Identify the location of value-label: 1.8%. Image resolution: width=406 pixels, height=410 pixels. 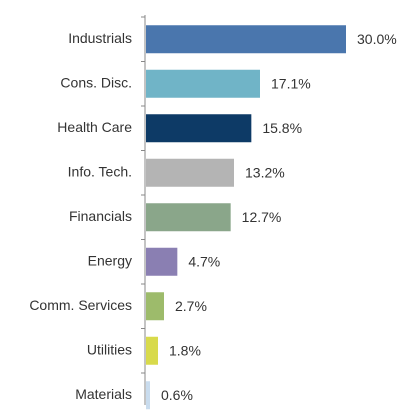
(185, 350).